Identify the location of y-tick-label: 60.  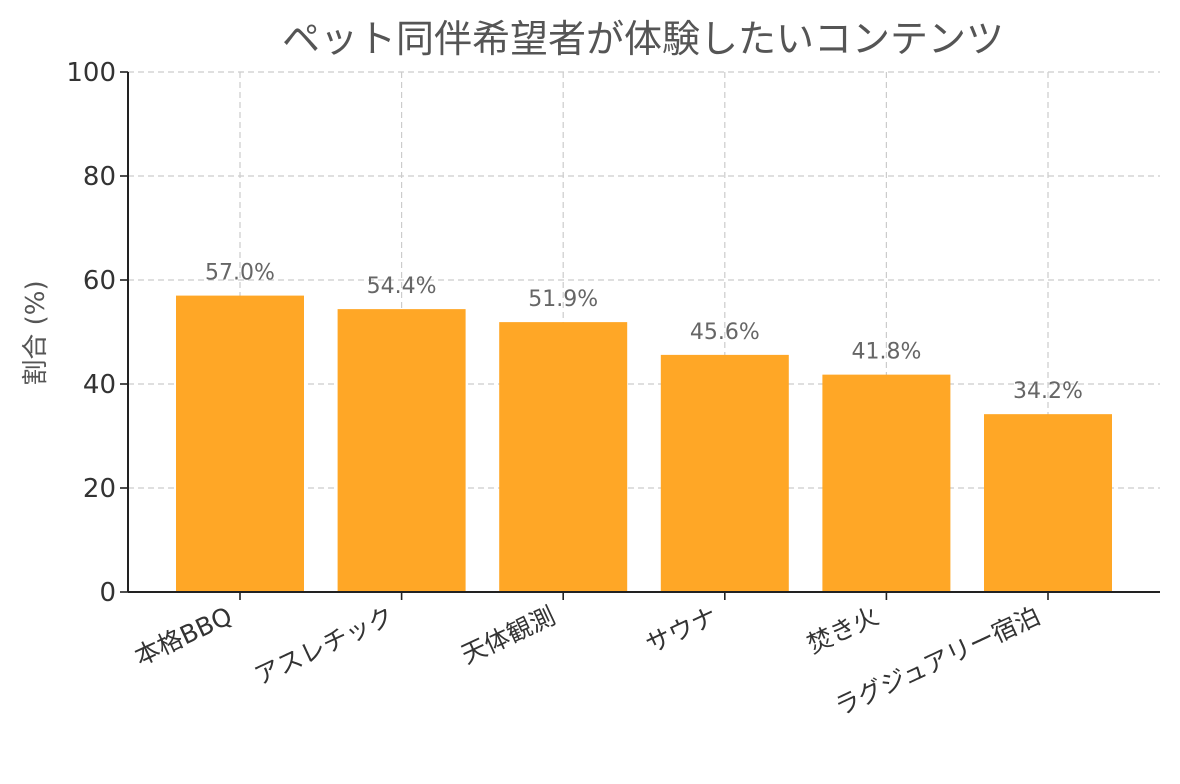
(99, 281).